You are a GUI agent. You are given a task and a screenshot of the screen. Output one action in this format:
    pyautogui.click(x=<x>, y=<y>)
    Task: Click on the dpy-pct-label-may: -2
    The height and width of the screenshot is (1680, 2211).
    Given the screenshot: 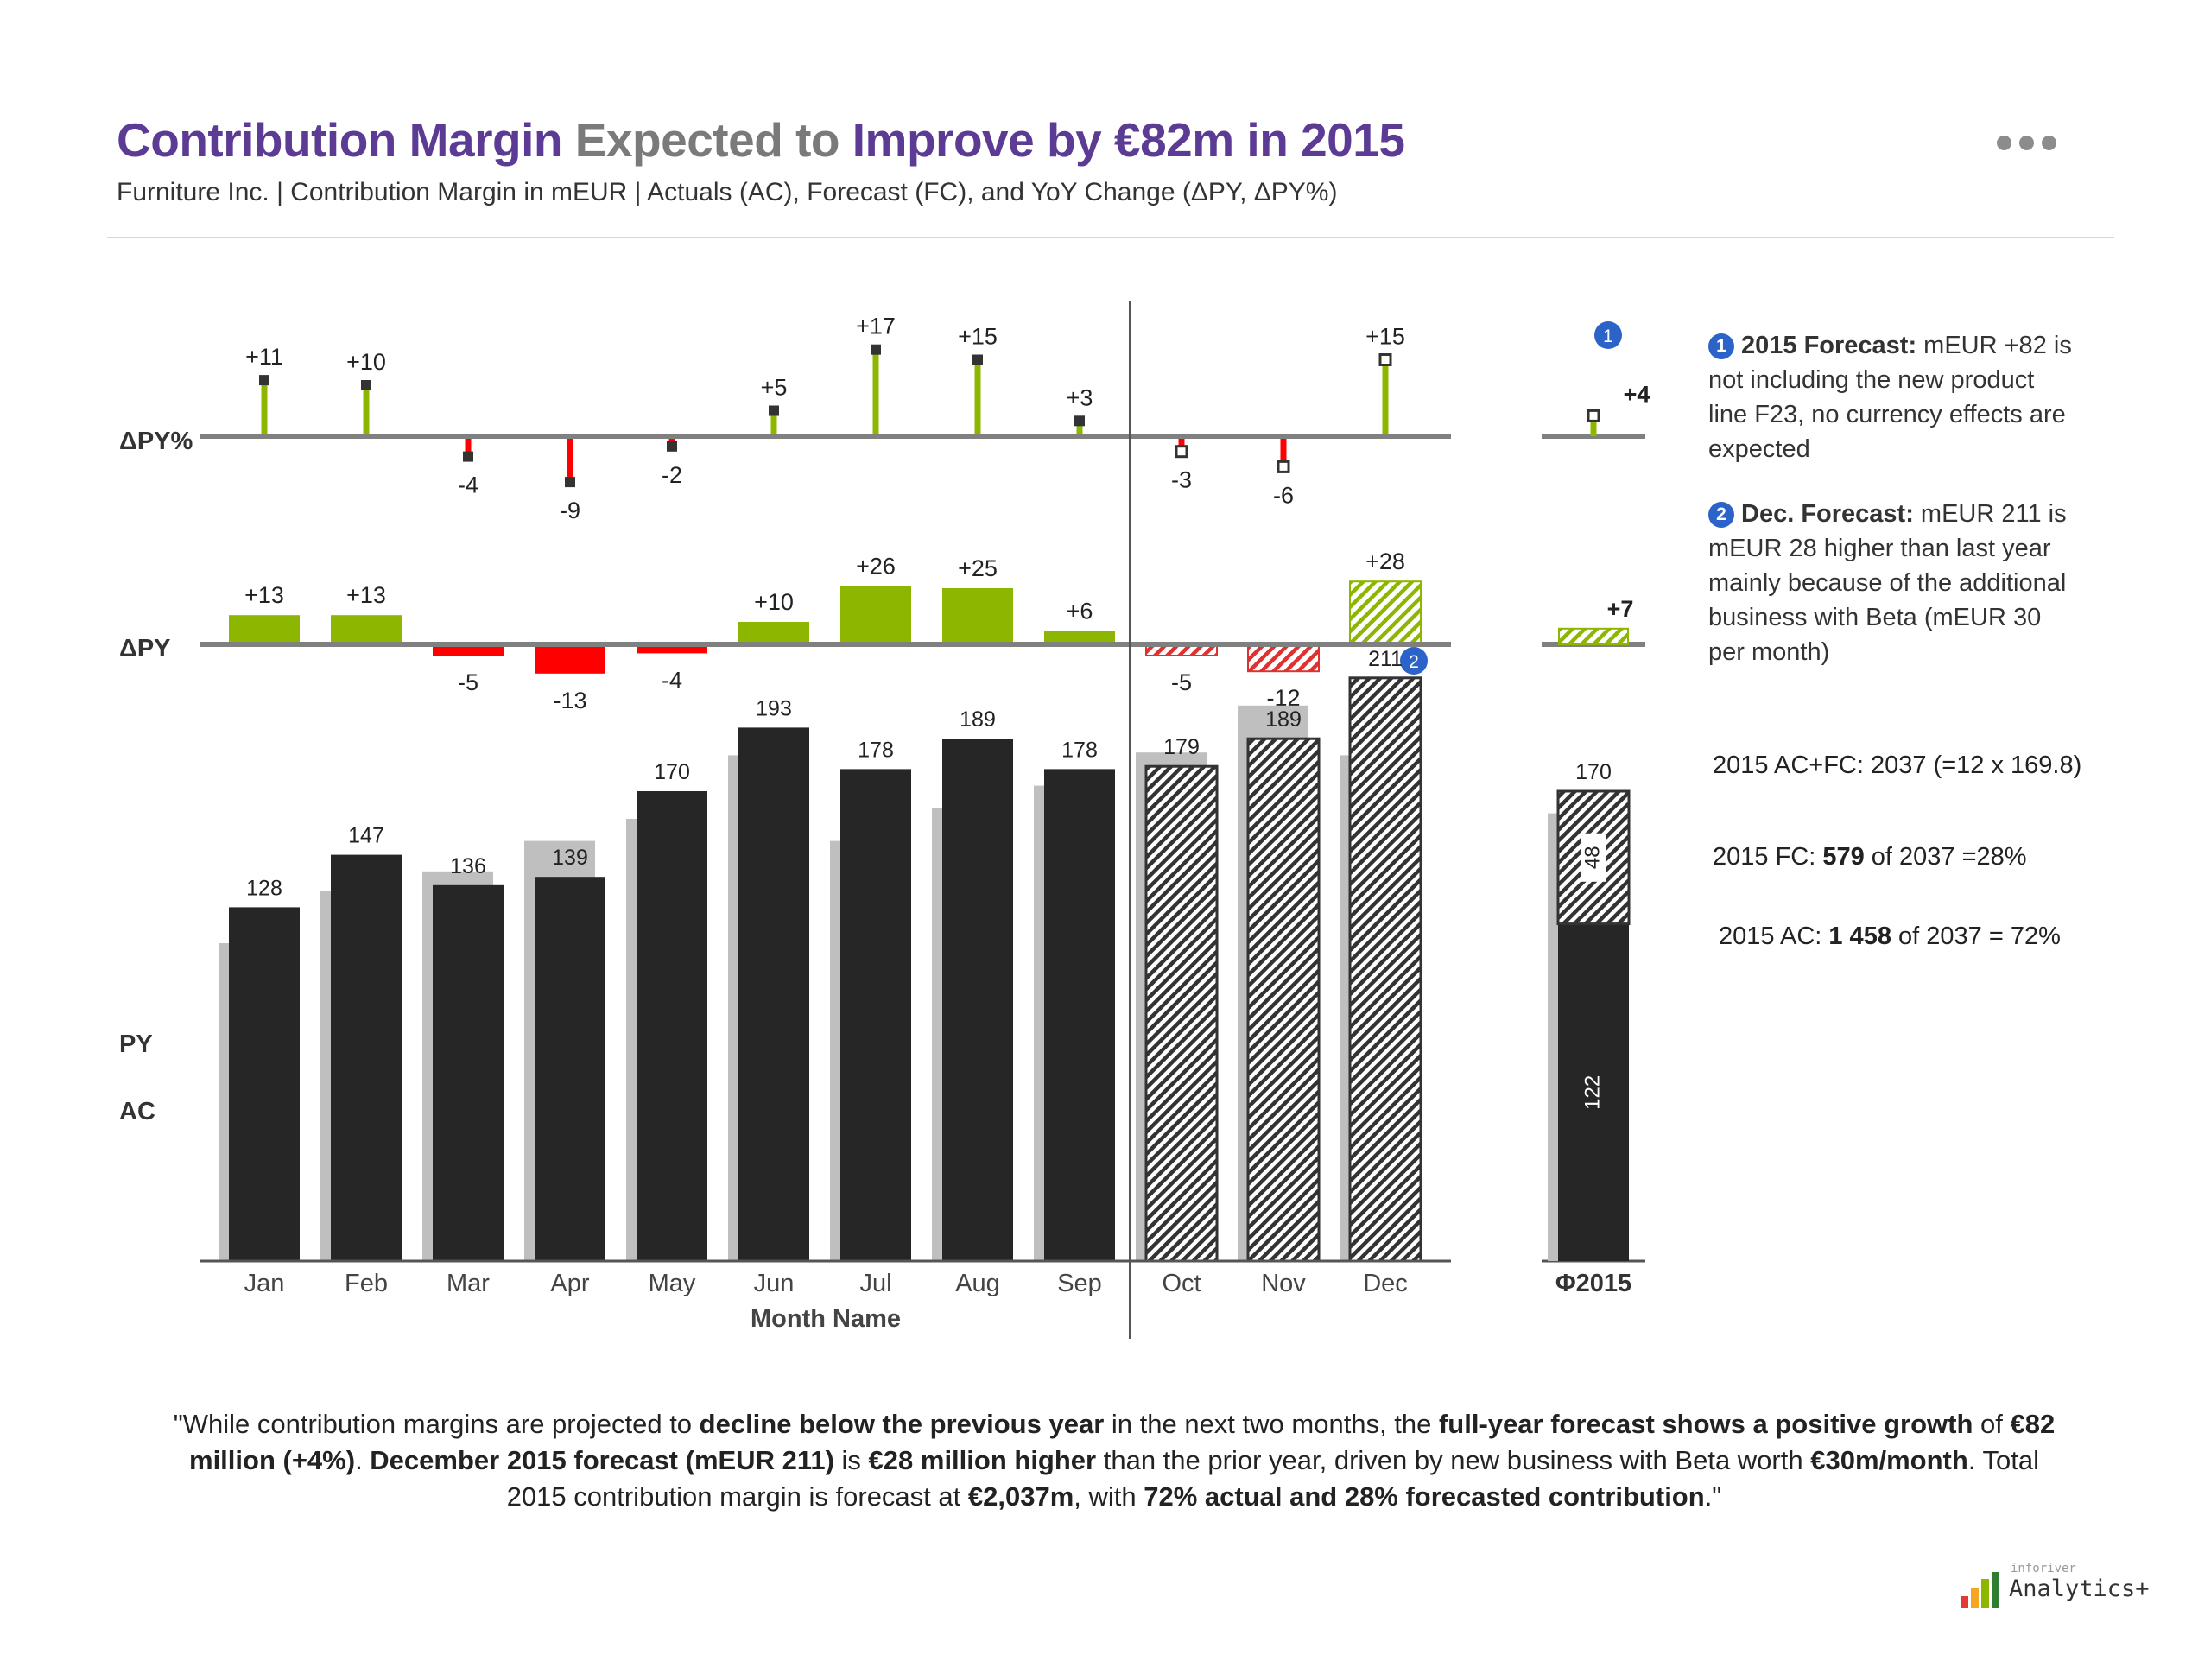 What is the action you would take?
    pyautogui.click(x=672, y=475)
    